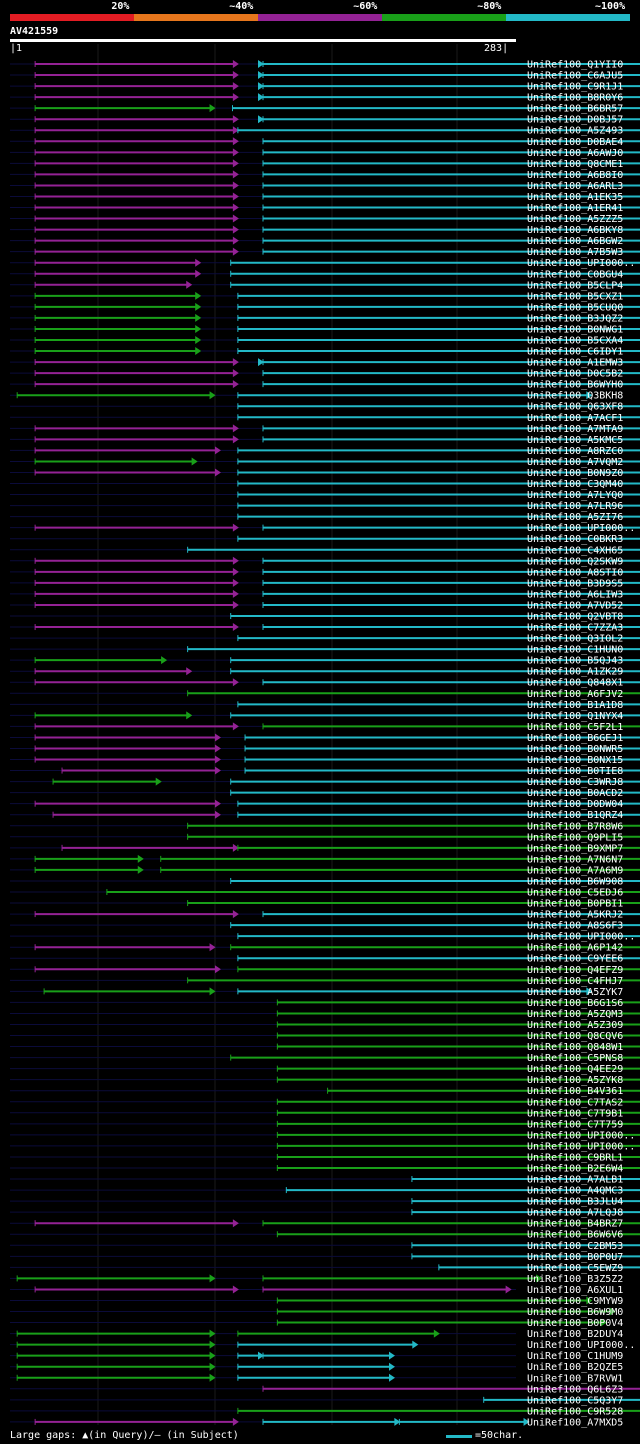 This screenshot has width=640, height=1444. What do you see at coordinates (575, 87) in the screenshot?
I see `hit-label: UniRef100_C9R1J1` at bounding box center [575, 87].